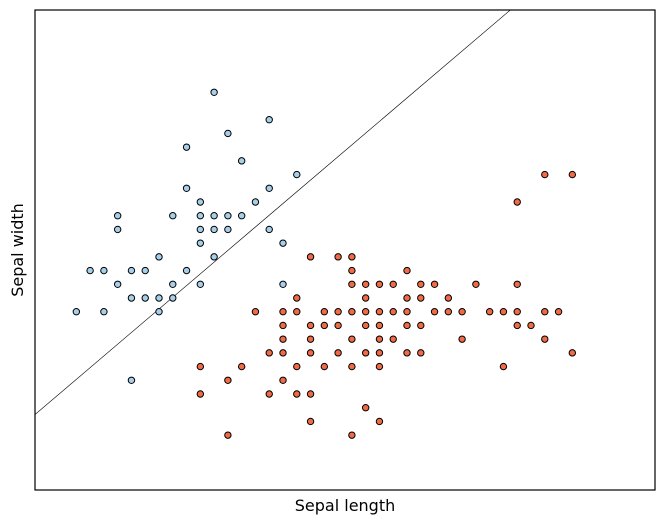 The image size is (664, 524). Describe the element at coordinates (17, 250) in the screenshot. I see `y-axis-label: Sepal width` at that location.